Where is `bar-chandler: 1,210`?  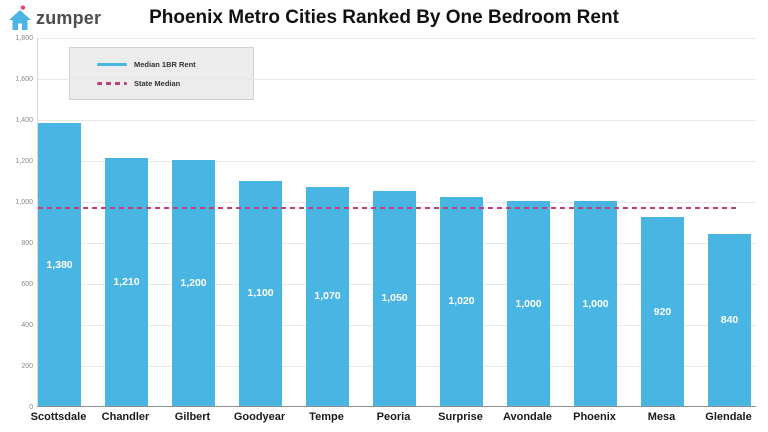 bar-chandler: 1,210 is located at coordinates (126, 281).